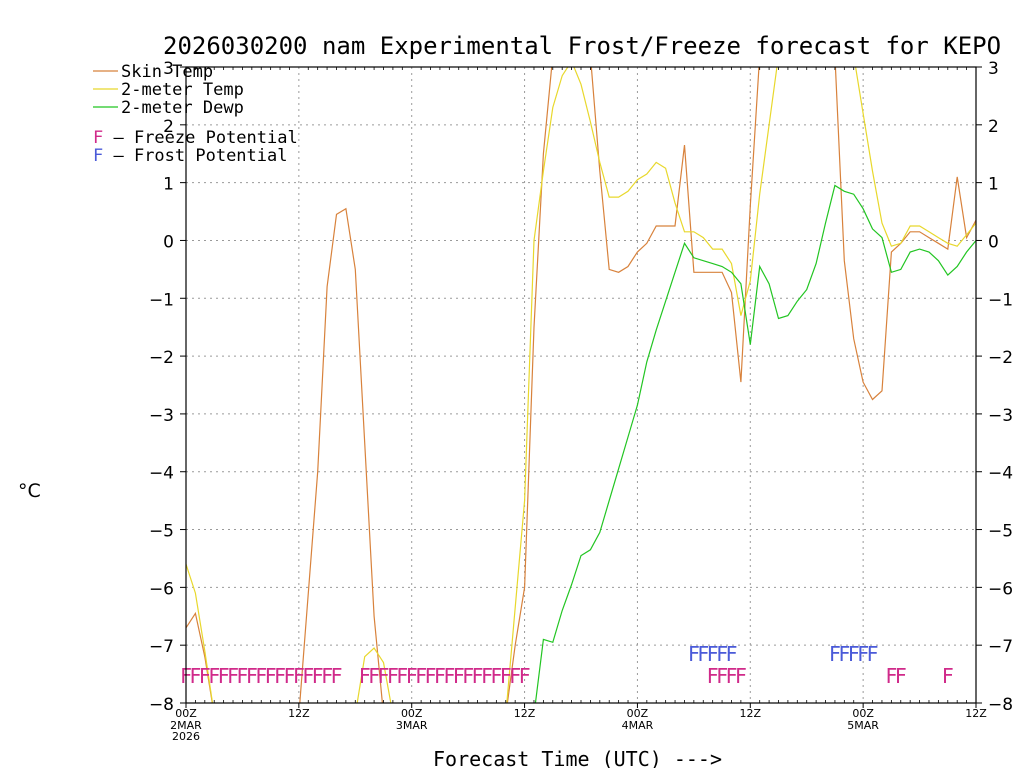 The height and width of the screenshot is (768, 1024). Describe the element at coordinates (412, 725) in the screenshot. I see `x-tick-sublabel: 3MAR` at that location.